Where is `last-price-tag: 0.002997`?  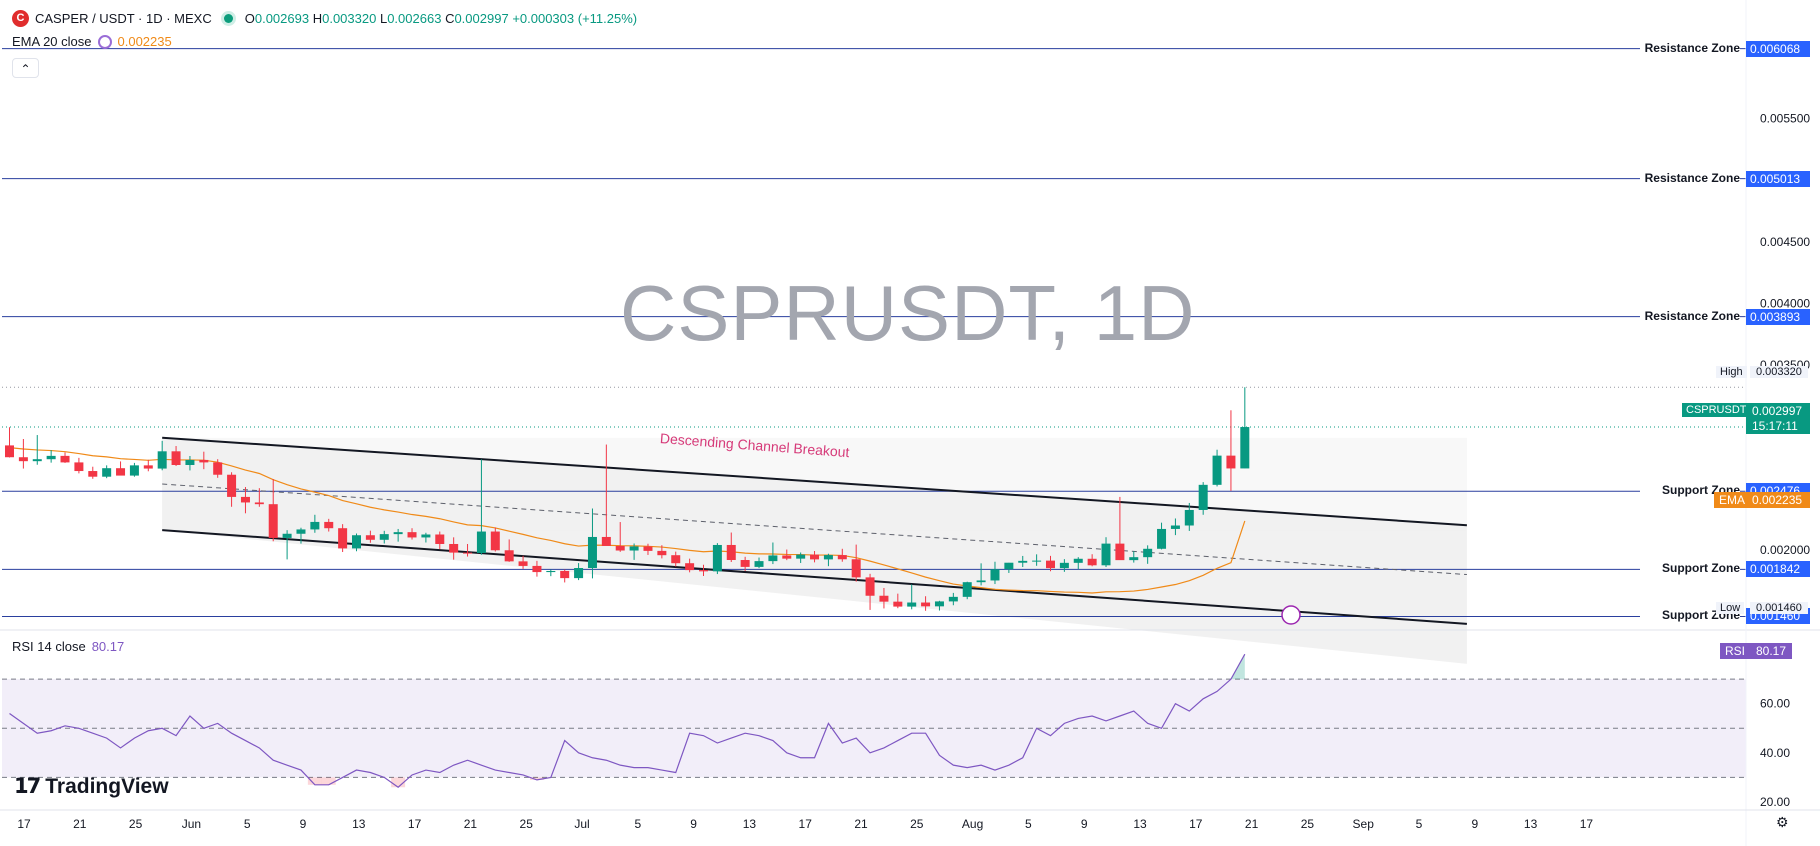 last-price-tag: 0.002997 is located at coordinates (1778, 411).